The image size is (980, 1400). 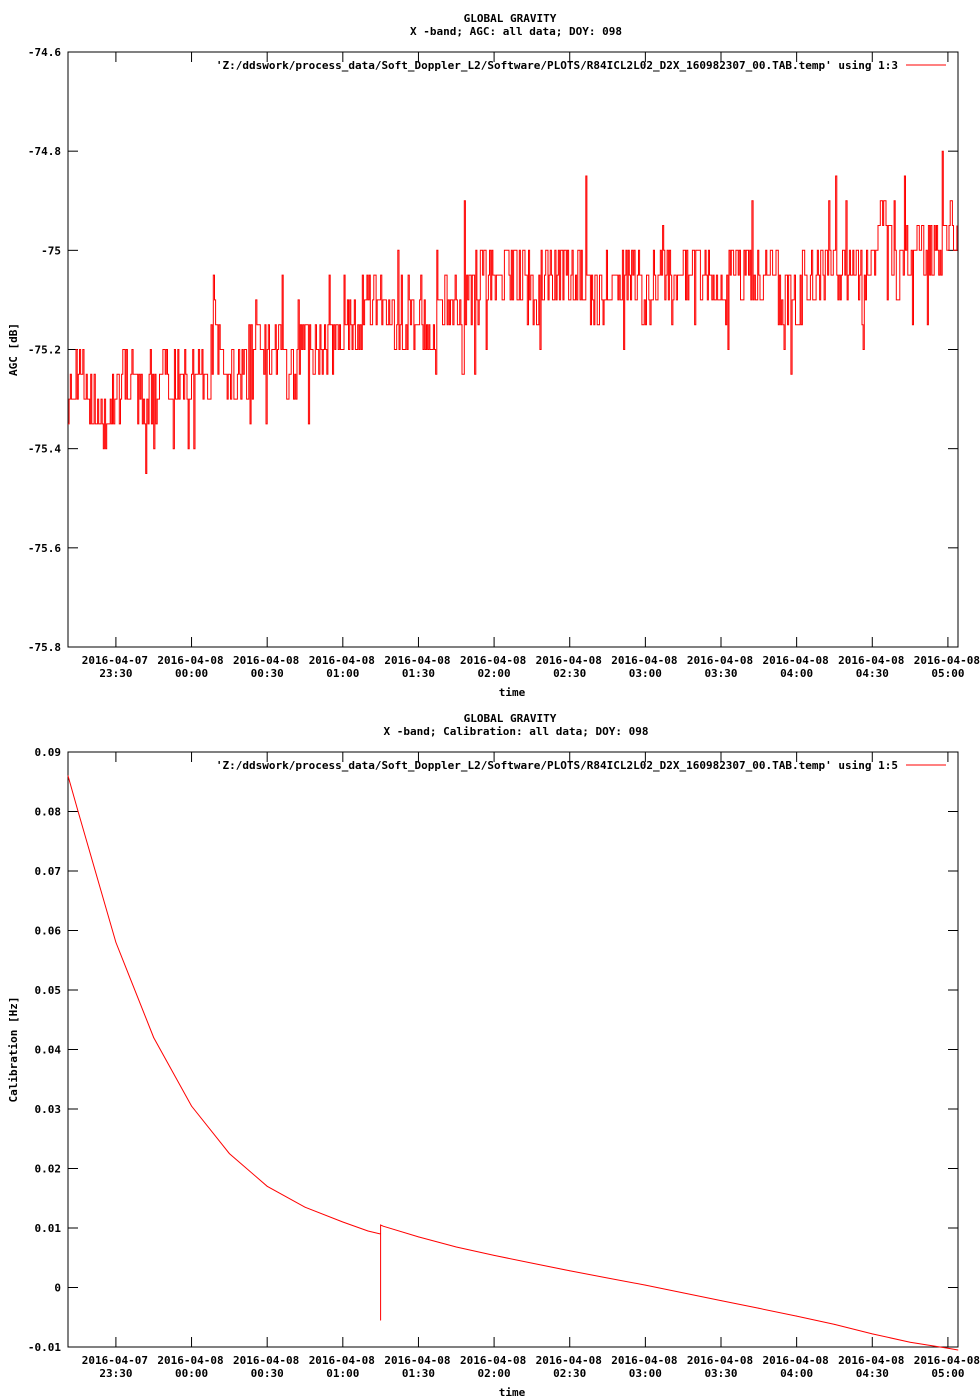 I want to click on y-tick-label: -0.01, so click(x=44, y=1347).